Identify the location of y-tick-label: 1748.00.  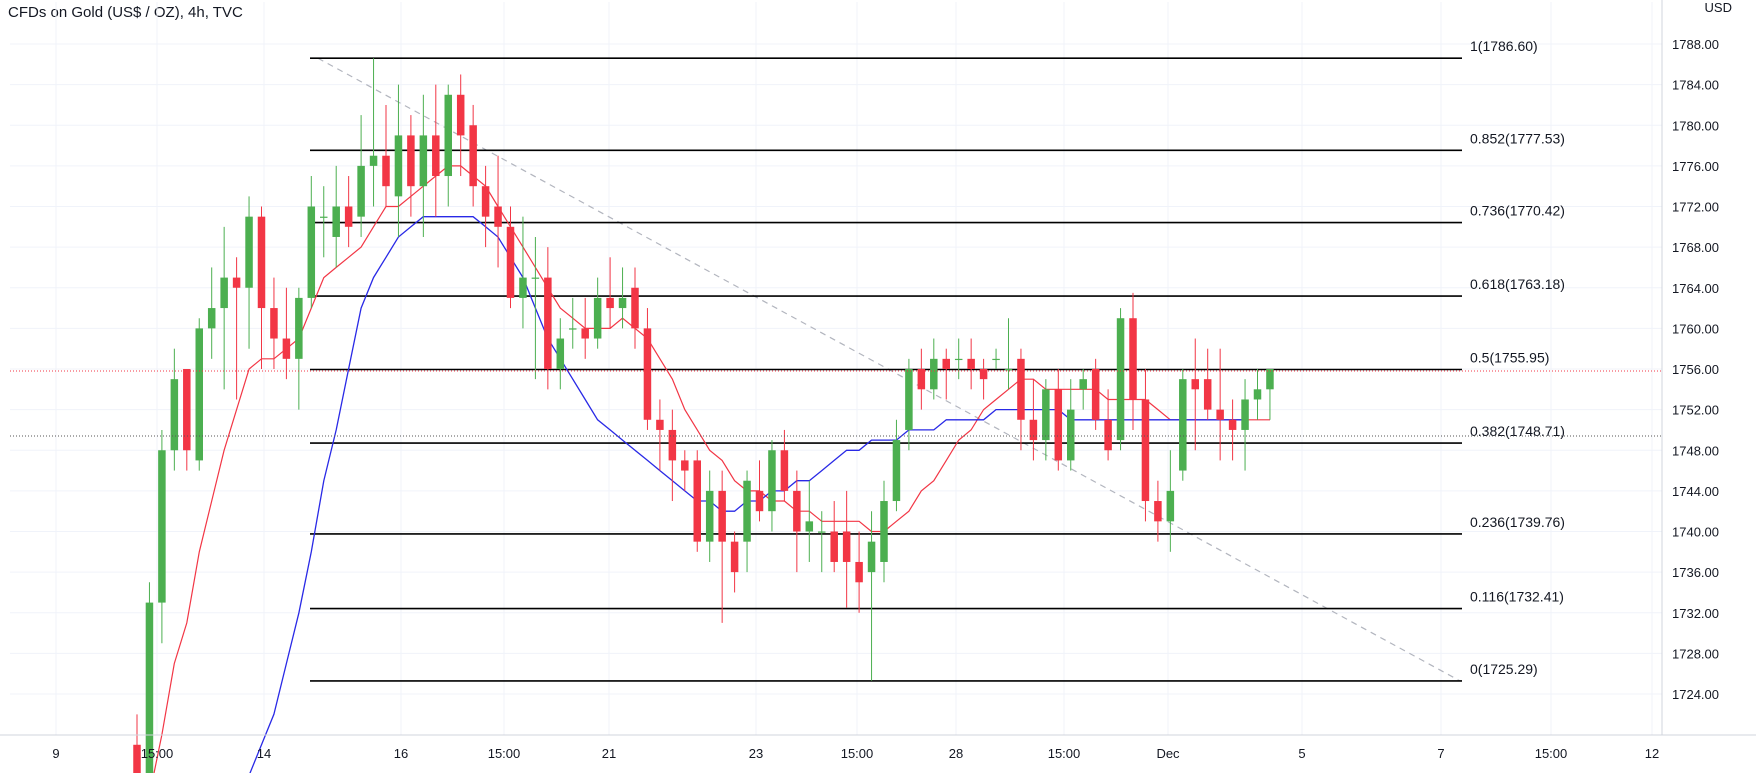
(1695, 450).